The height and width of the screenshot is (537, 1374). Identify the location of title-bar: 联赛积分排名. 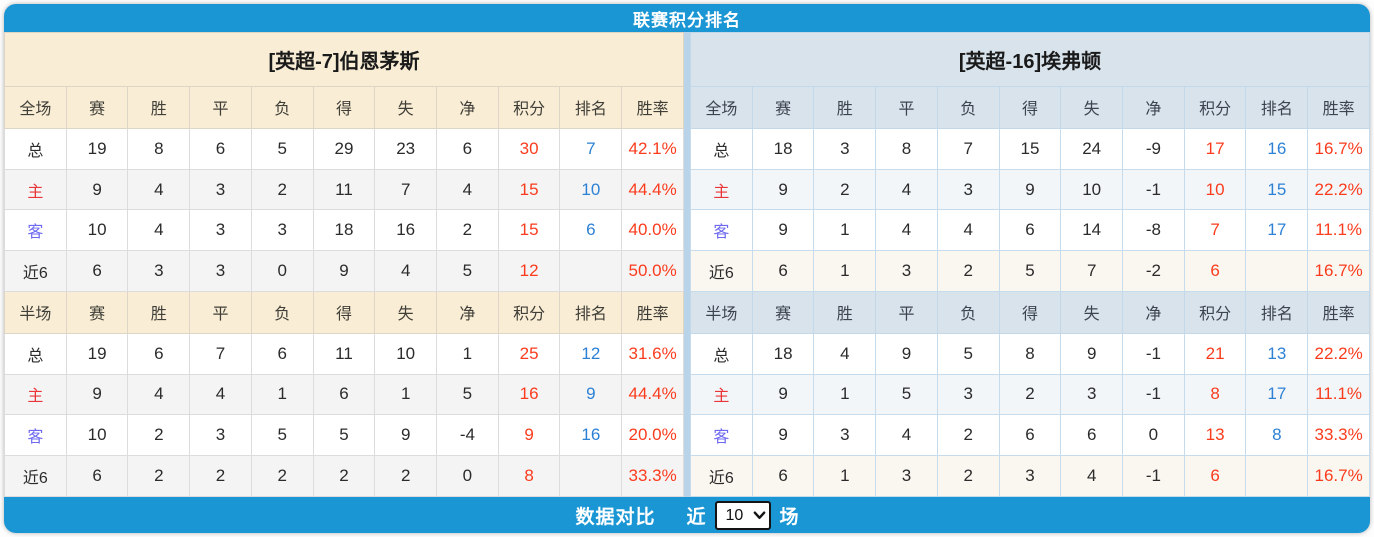
(687, 18).